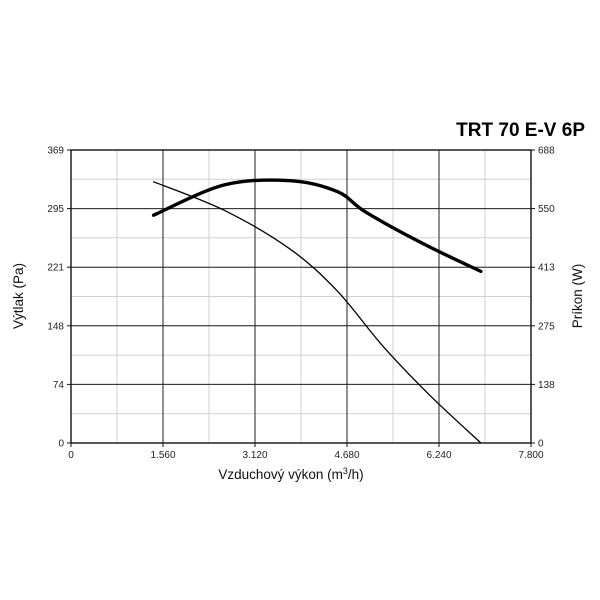 The height and width of the screenshot is (600, 600). What do you see at coordinates (280, 474) in the screenshot?
I see `x-axis-title-main: Vzduchový výkon (m` at bounding box center [280, 474].